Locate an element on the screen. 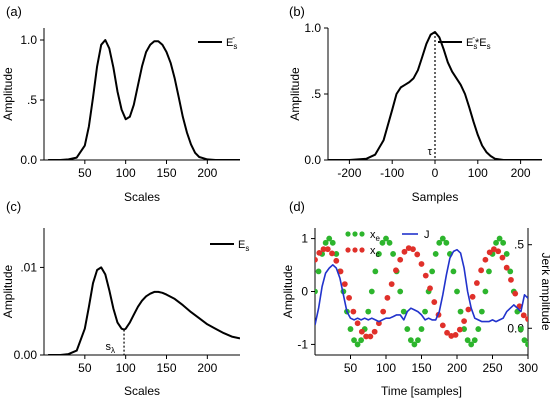 This screenshot has width=550, height=408. x-tick-label: 50 is located at coordinates (85, 368).